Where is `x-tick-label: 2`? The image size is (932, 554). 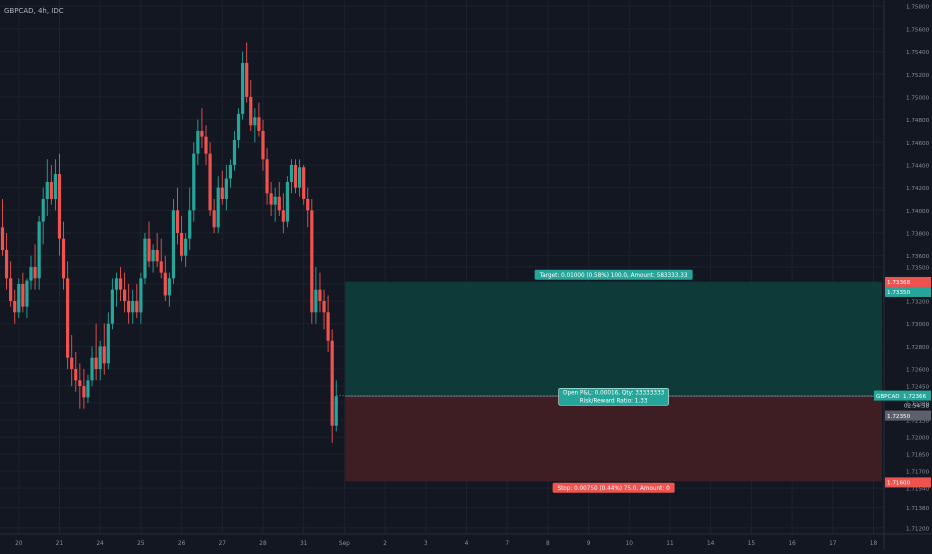 x-tick-label: 2 is located at coordinates (385, 544).